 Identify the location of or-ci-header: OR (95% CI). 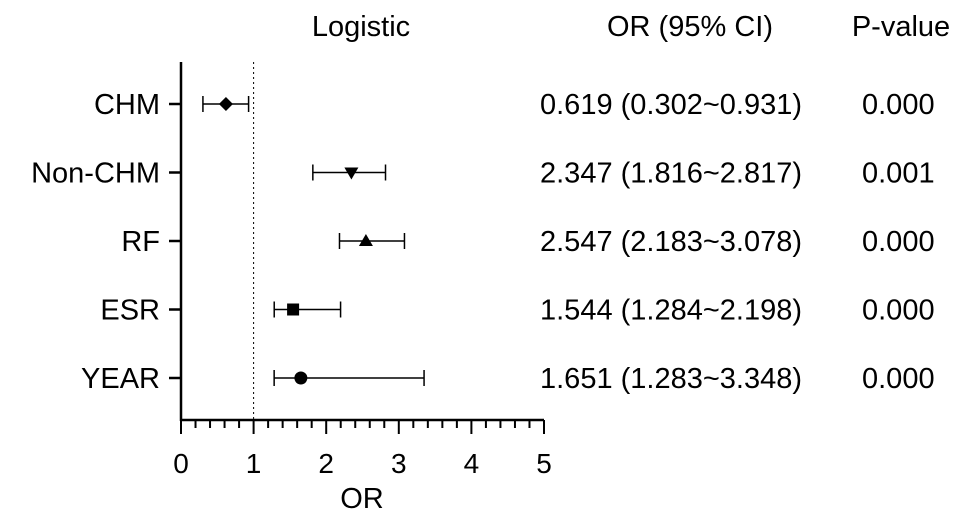
(690, 27).